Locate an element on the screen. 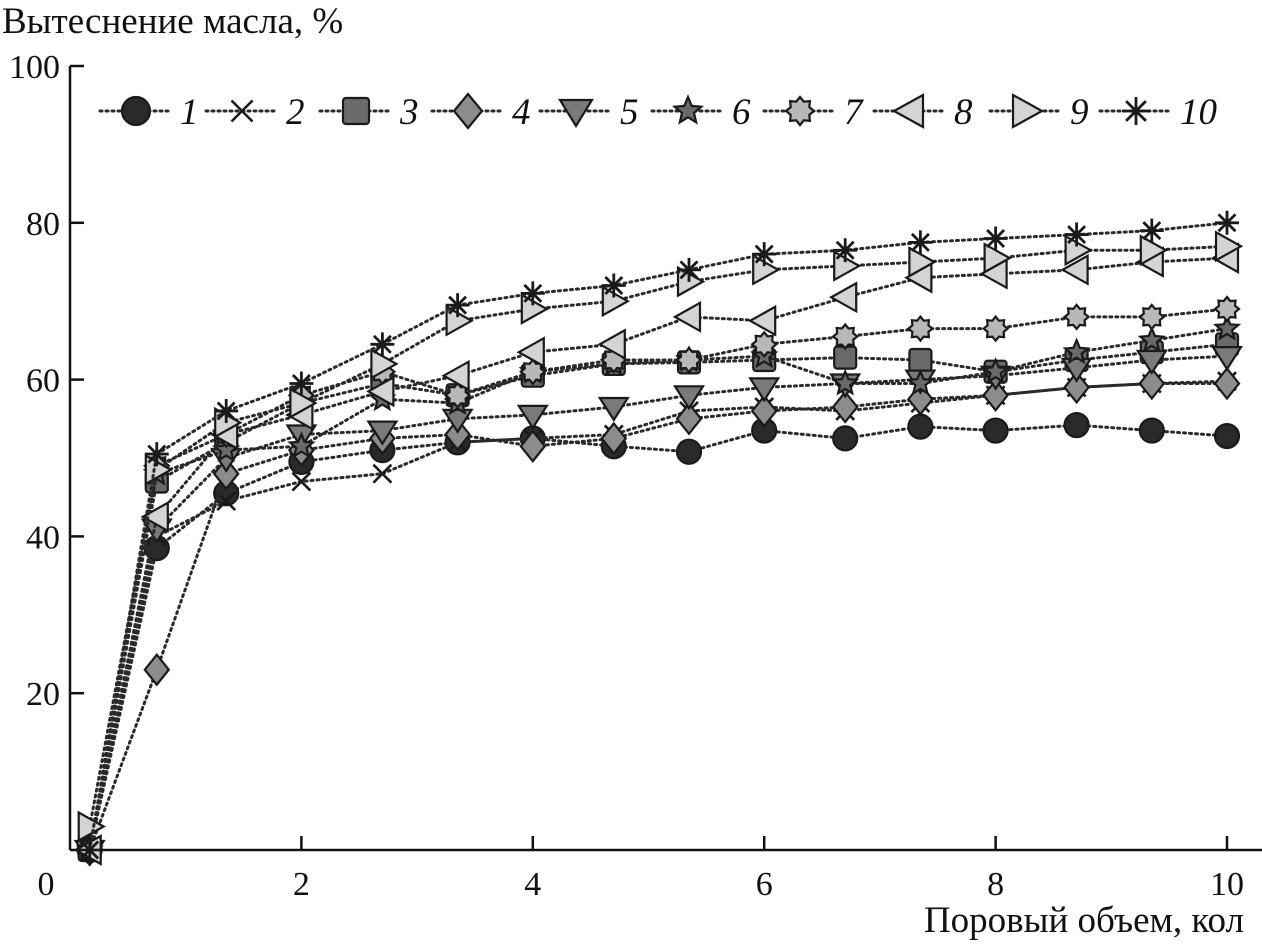 The width and height of the screenshot is (1262, 945). series-3-point is located at coordinates (920, 360).